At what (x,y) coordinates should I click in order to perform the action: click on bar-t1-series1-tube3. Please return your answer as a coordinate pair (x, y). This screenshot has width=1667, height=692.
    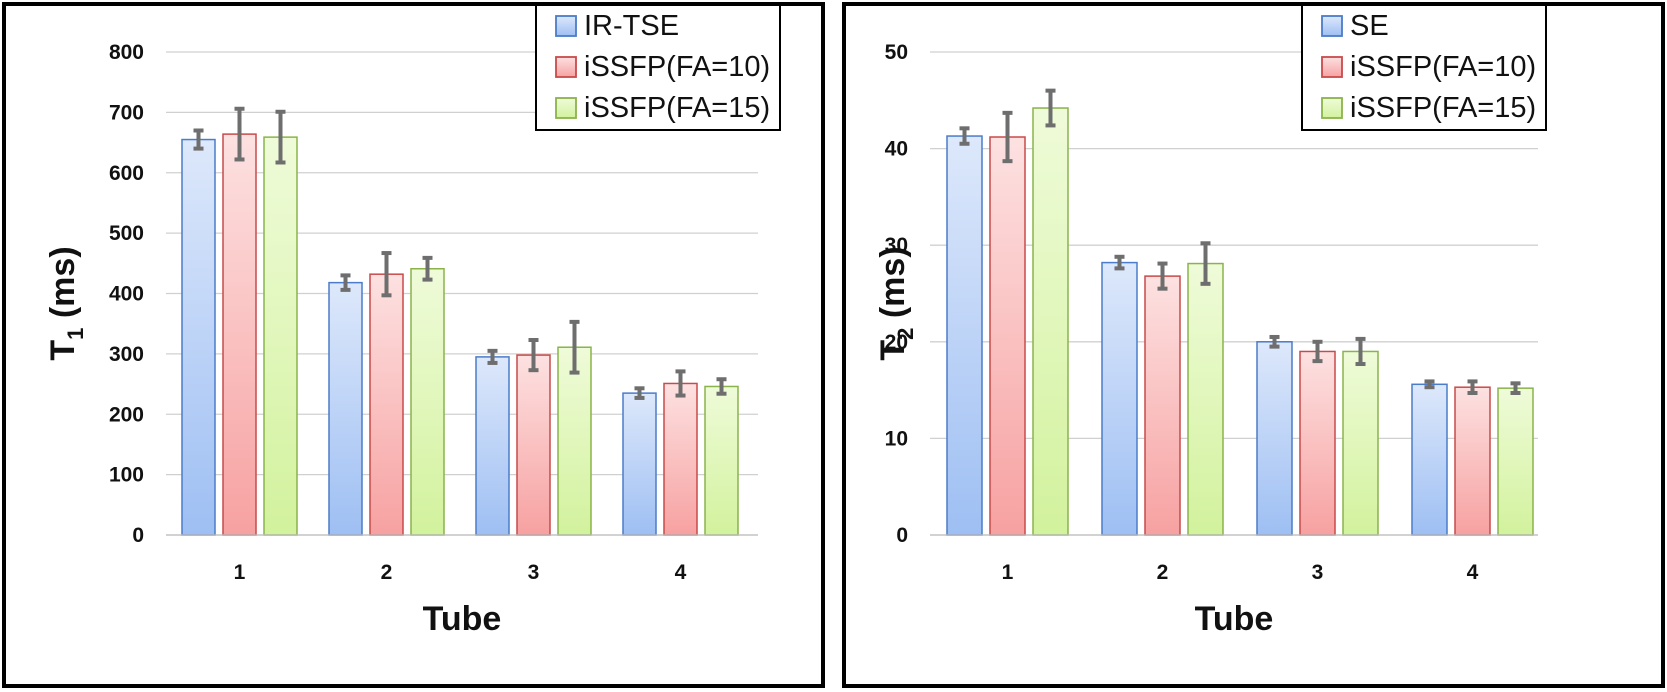
    Looking at the image, I should click on (492, 446).